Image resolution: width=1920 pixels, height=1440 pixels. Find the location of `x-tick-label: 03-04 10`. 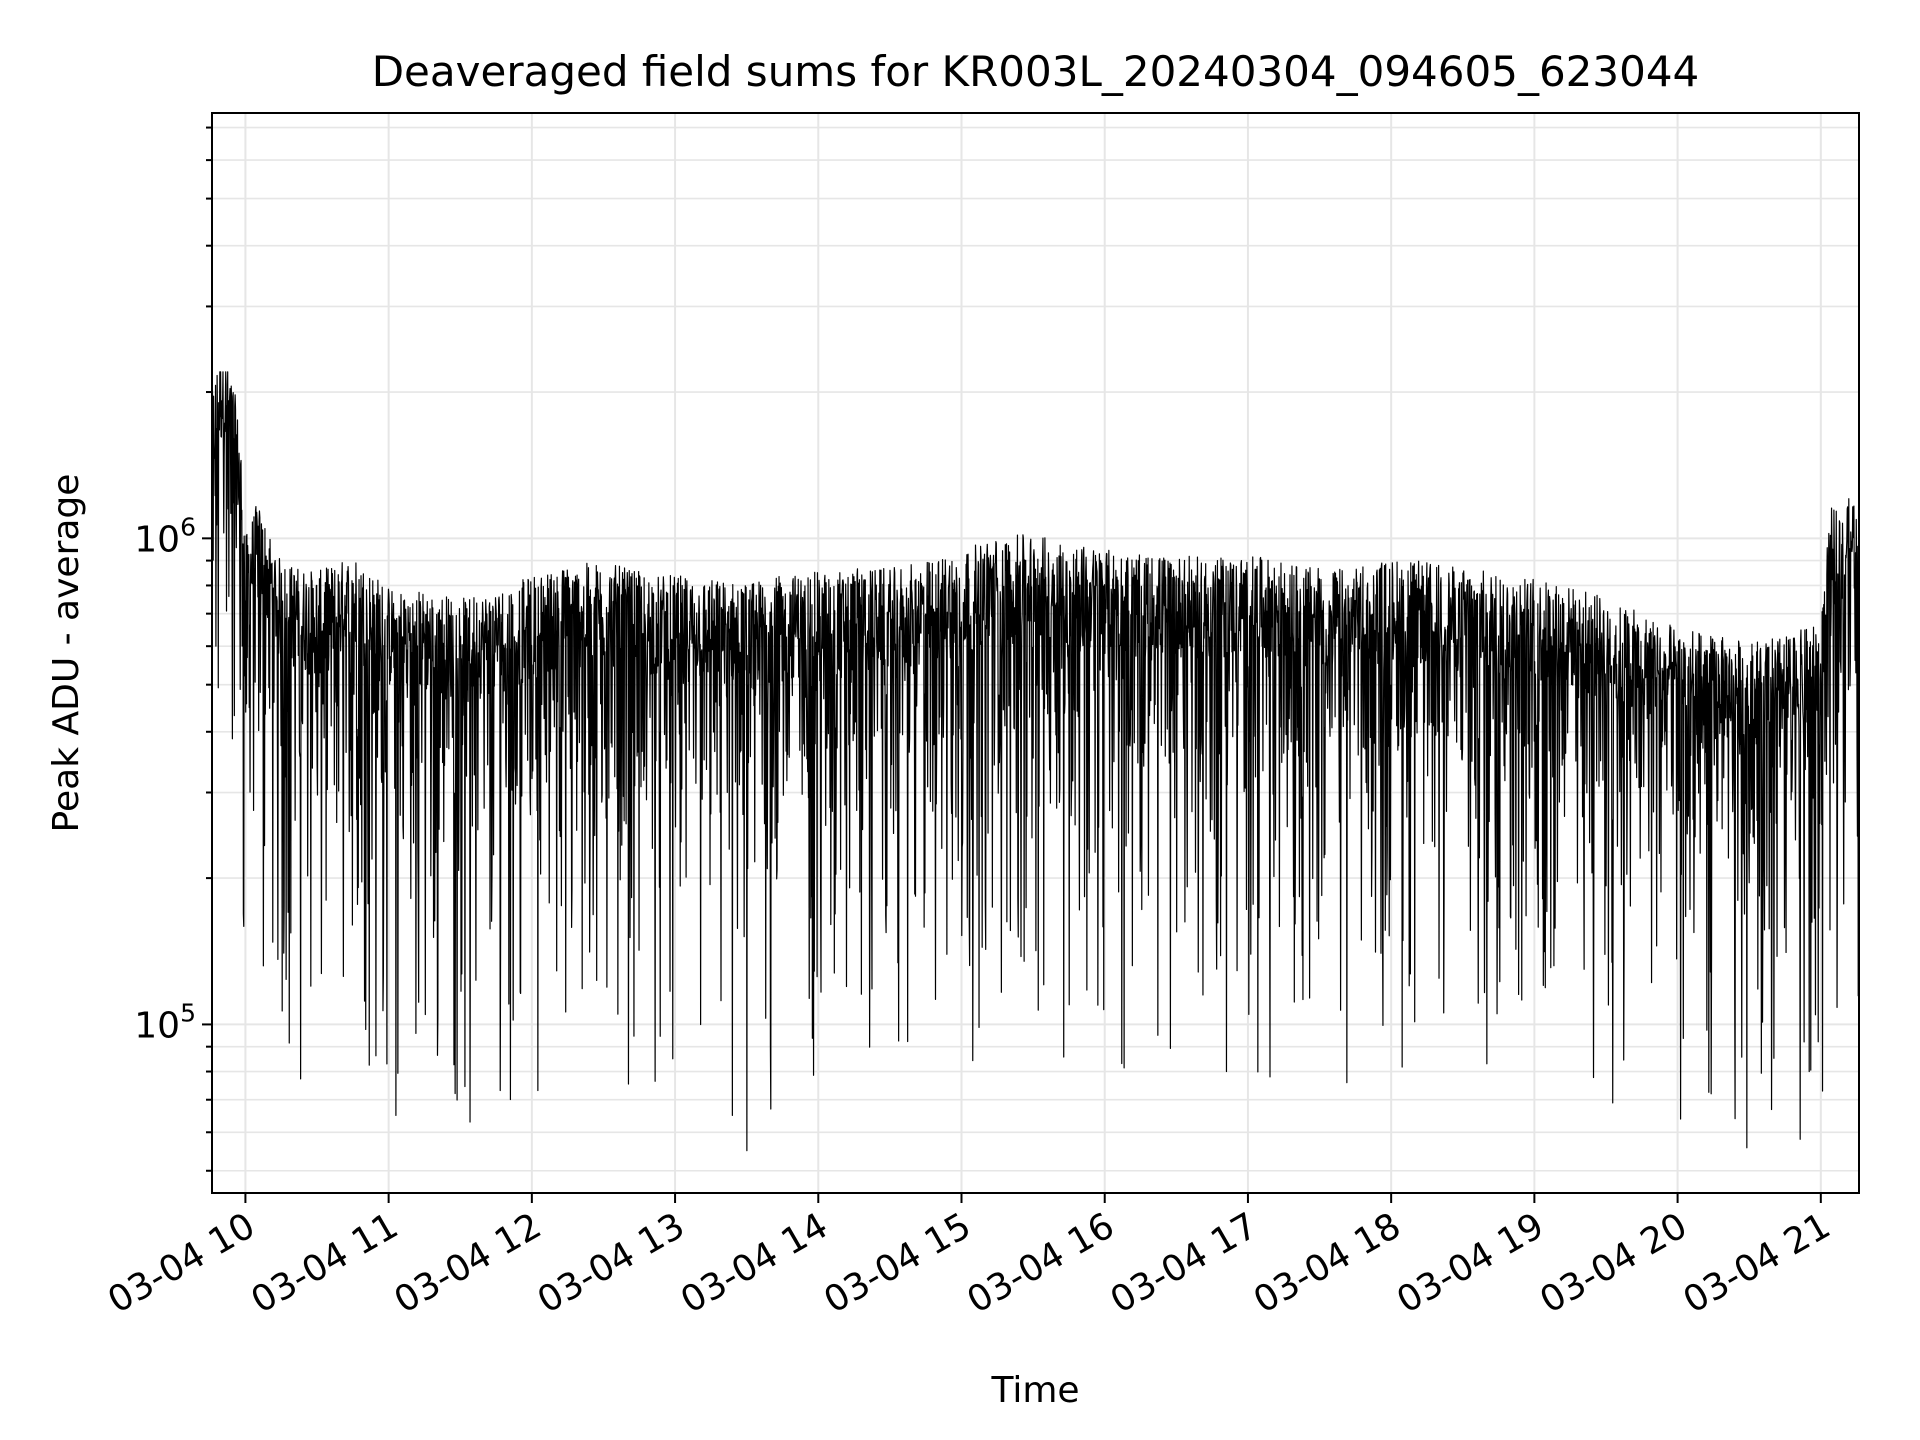

x-tick-label: 03-04 10 is located at coordinates (181, 1263).